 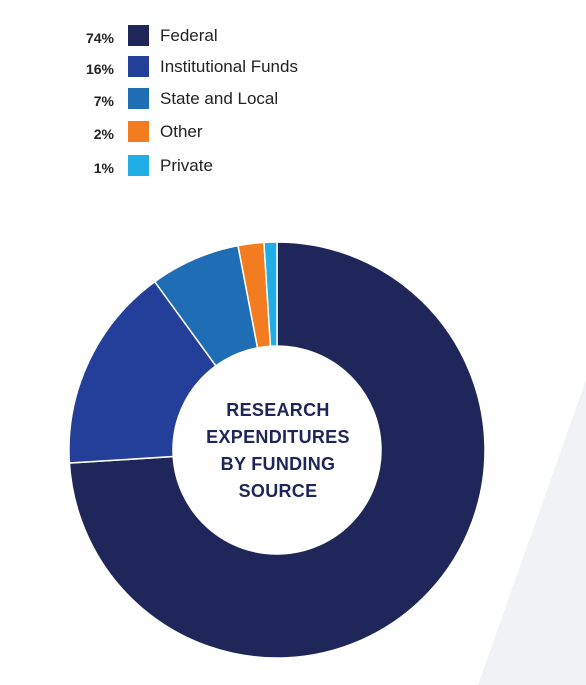 What do you see at coordinates (103, 101) in the screenshot?
I see `legend-percent: 7%` at bounding box center [103, 101].